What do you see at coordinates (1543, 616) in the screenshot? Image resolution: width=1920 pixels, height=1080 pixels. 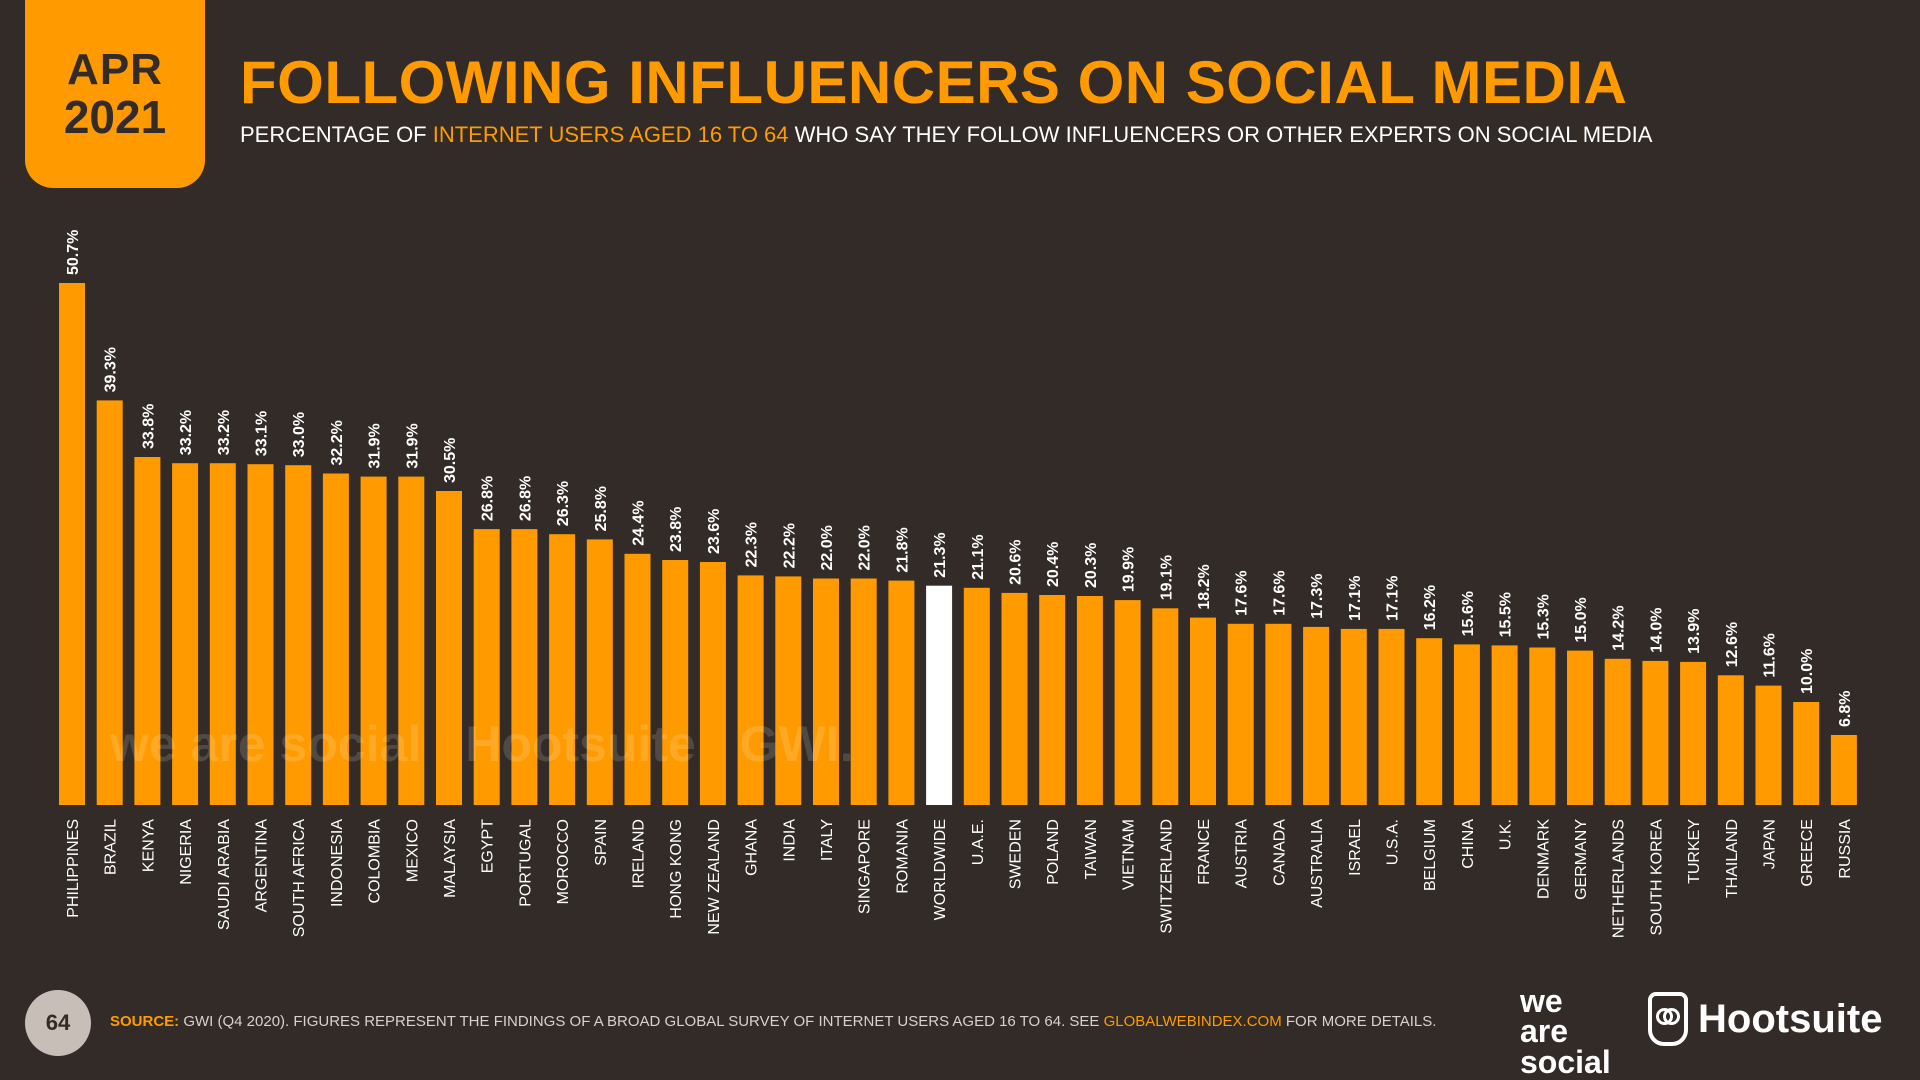 I see `data-label: 15.3%` at bounding box center [1543, 616].